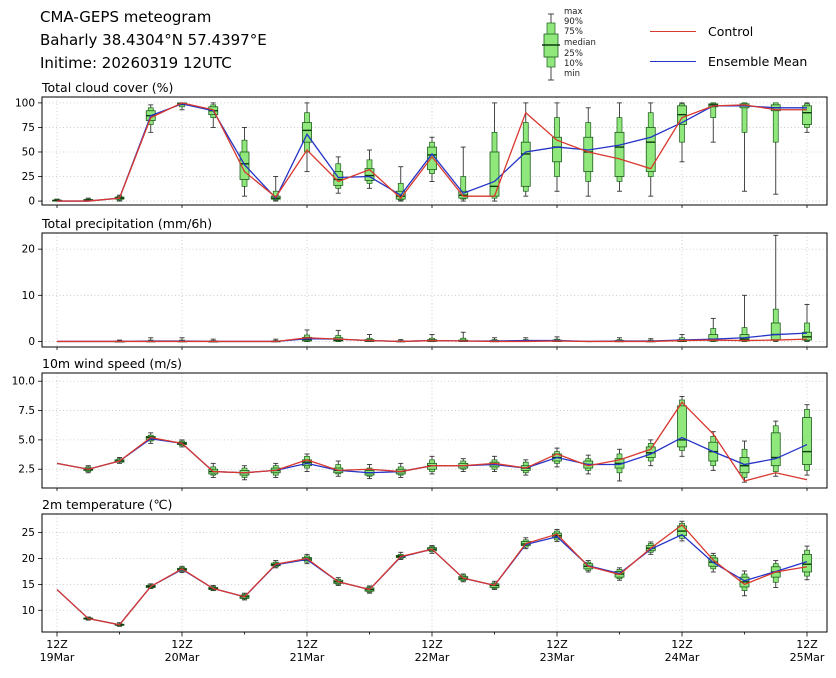  What do you see at coordinates (673, 31) in the screenshot?
I see `control-line-swatch` at bounding box center [673, 31].